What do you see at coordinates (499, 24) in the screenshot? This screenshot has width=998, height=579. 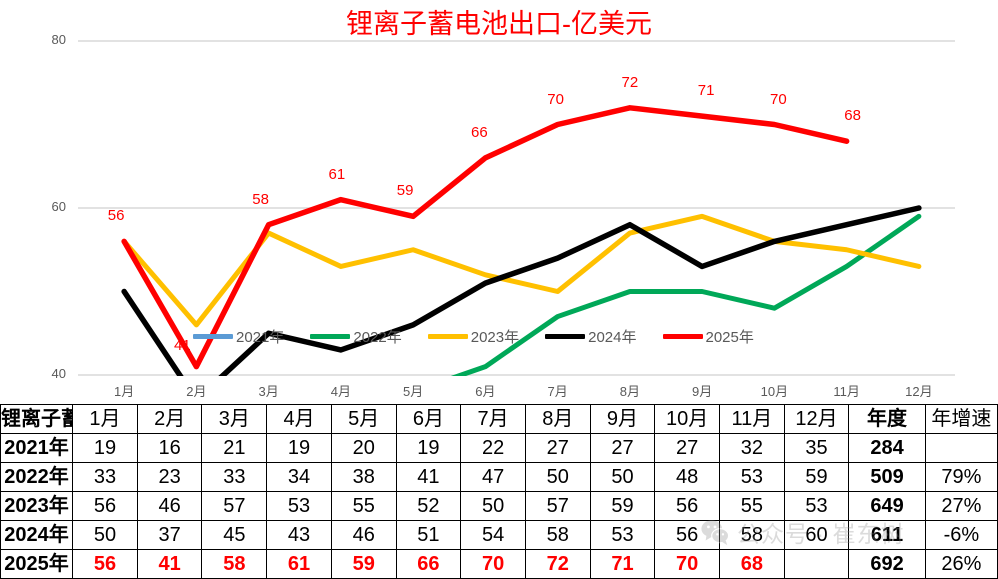 I see `chart-title: 锂离子蓄电池出口-亿美元` at bounding box center [499, 24].